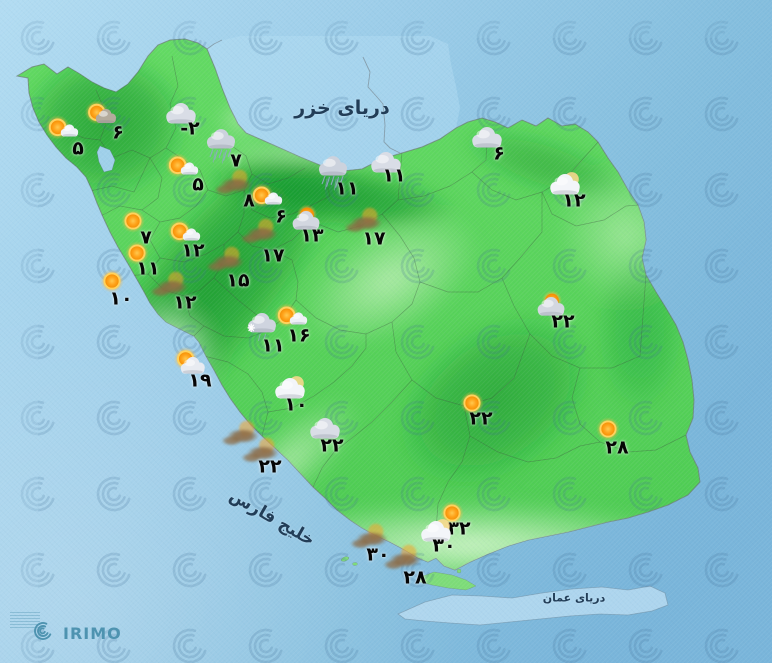  What do you see at coordinates (200, 380) in the screenshot?
I see `temperature-label: ۱۹` at bounding box center [200, 380].